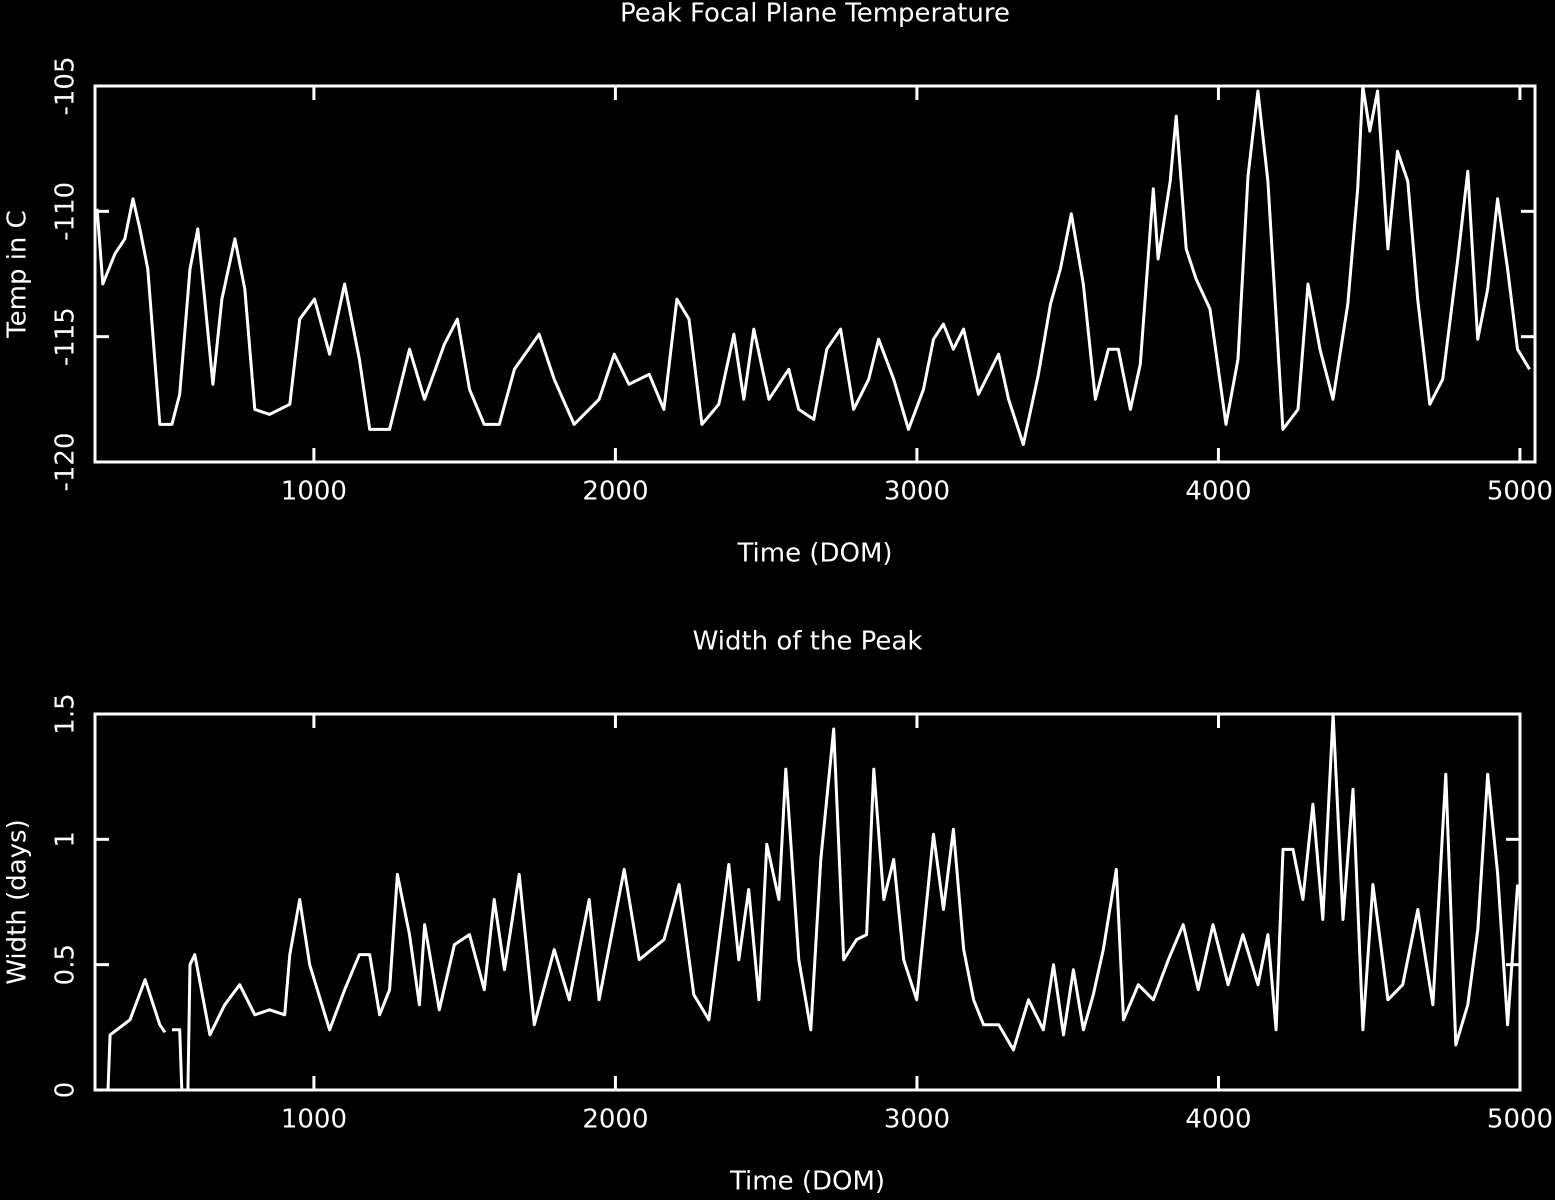 Image resolution: width=1555 pixels, height=1200 pixels. I want to click on y-tick-label: 1, so click(66, 839).